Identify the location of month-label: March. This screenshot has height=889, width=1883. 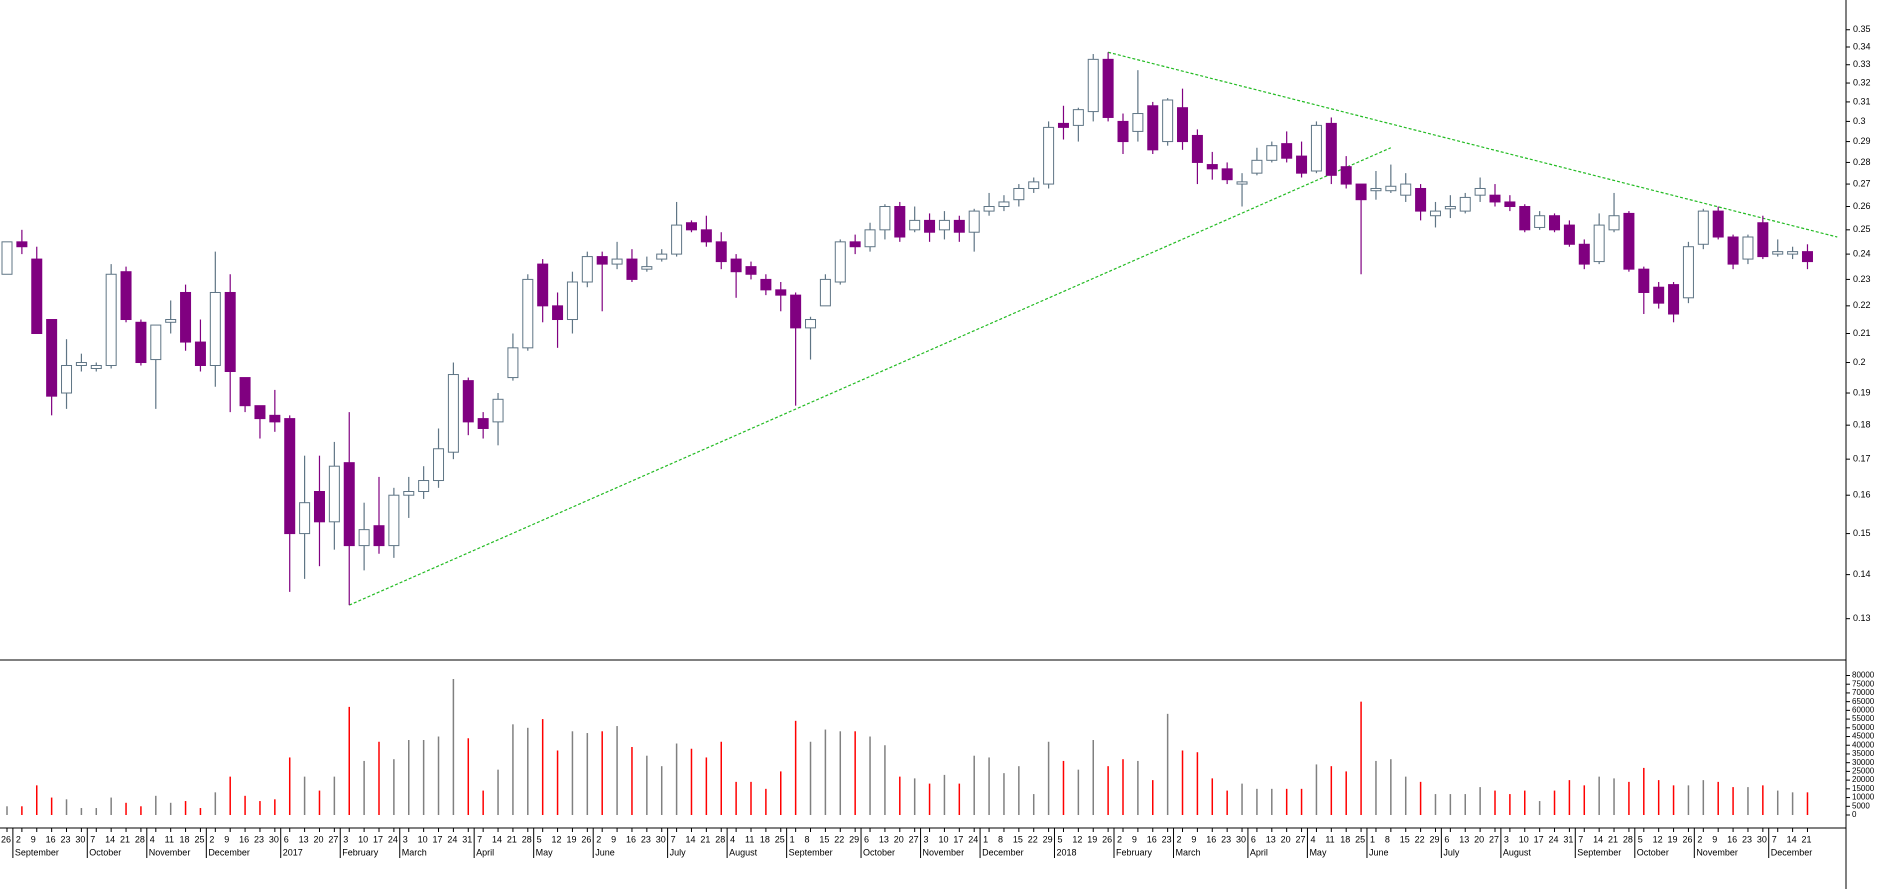
(1188, 852).